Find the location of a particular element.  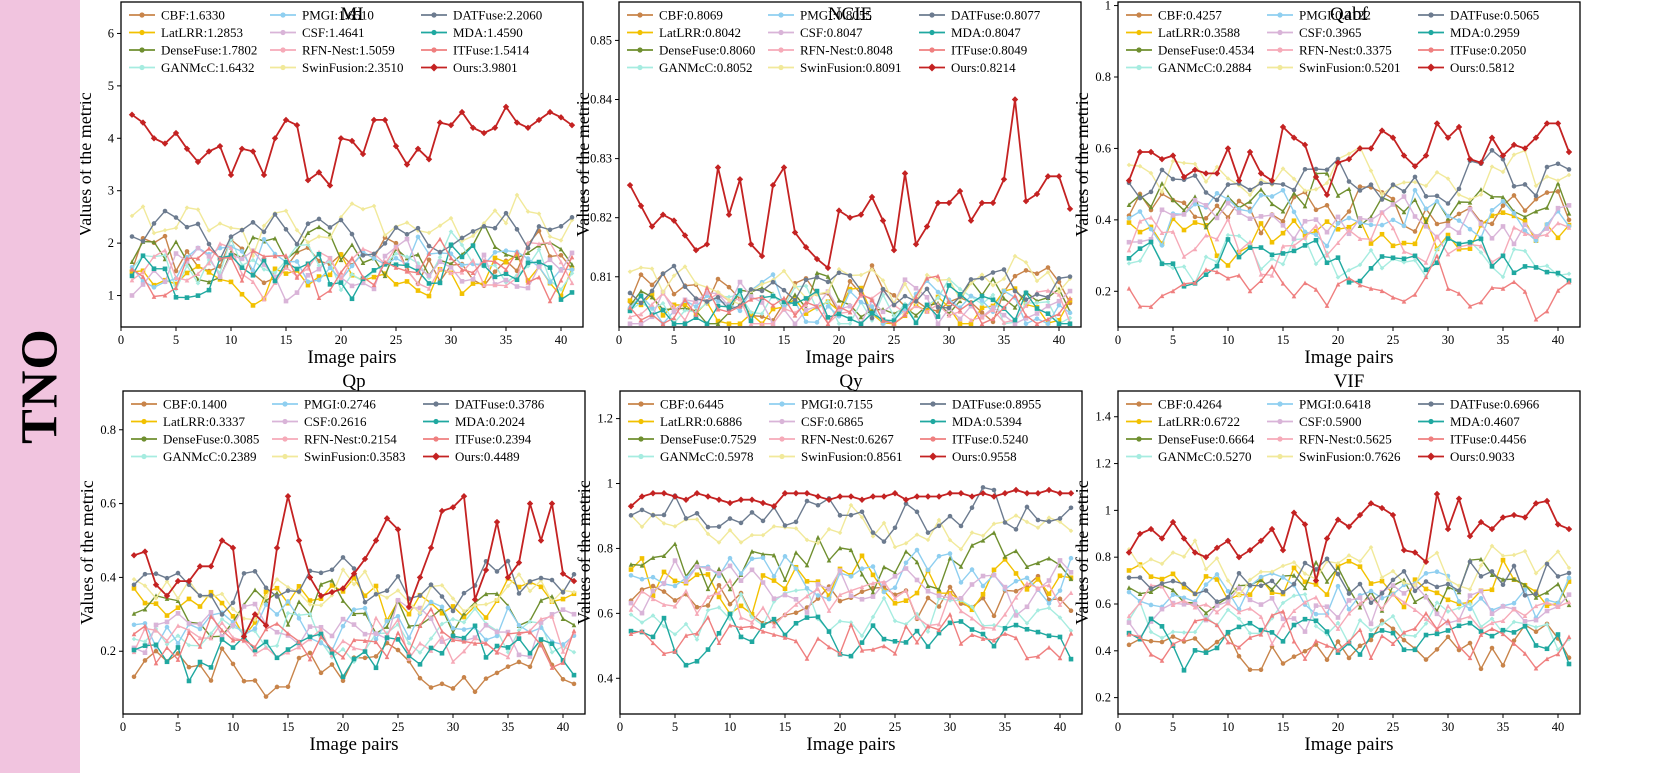

legend-label: DenseFuse:0.7529 is located at coordinates (708, 439).